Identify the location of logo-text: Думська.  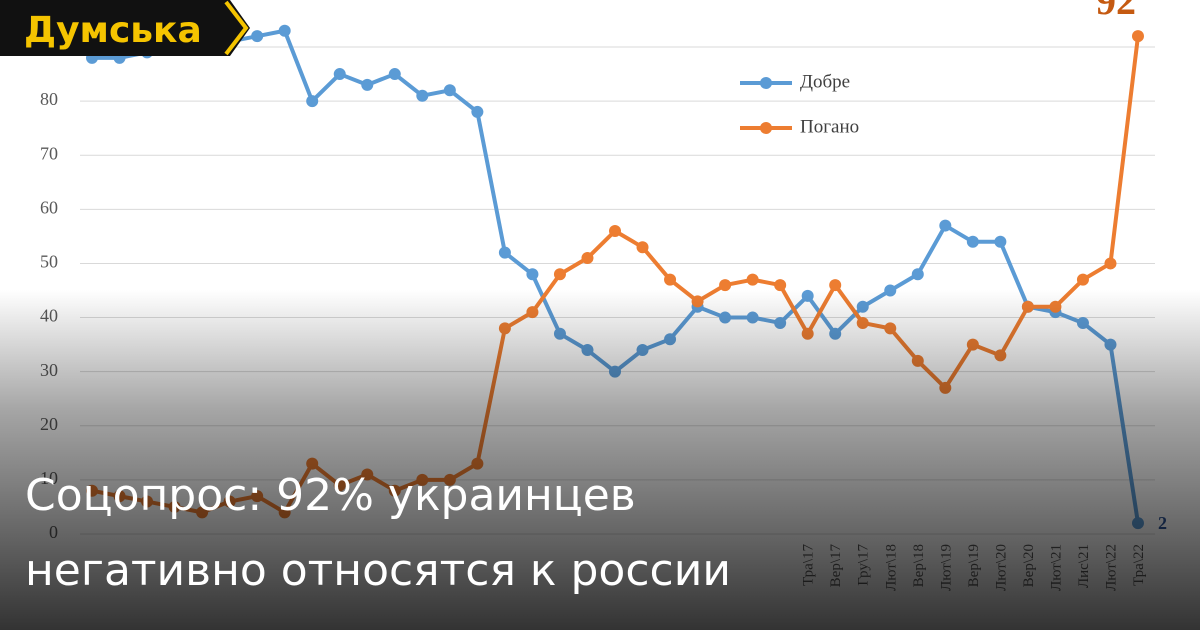
(113, 30).